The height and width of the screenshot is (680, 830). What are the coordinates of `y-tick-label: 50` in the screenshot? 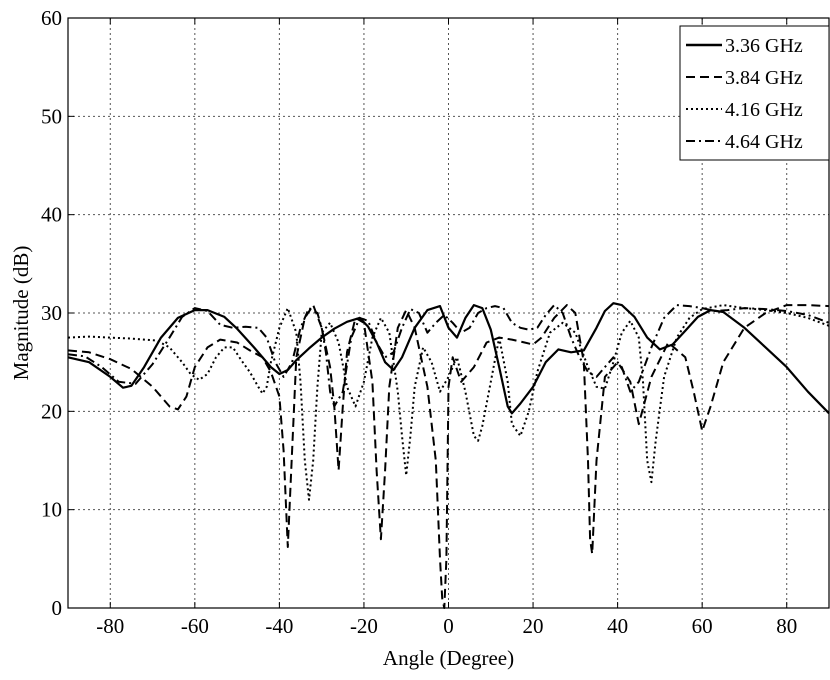 It's located at (51, 116).